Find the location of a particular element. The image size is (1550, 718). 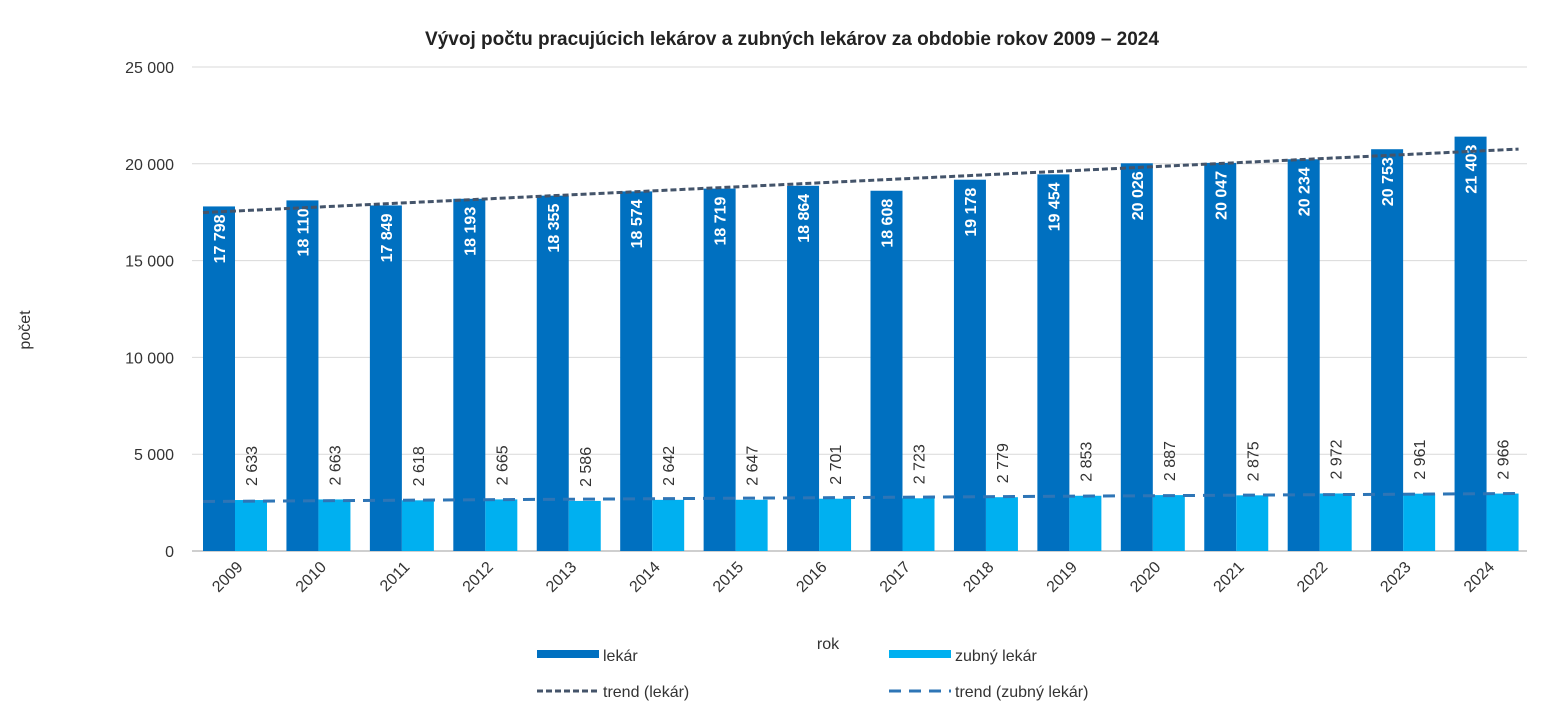

trendline-lekar is located at coordinates (860, 181).